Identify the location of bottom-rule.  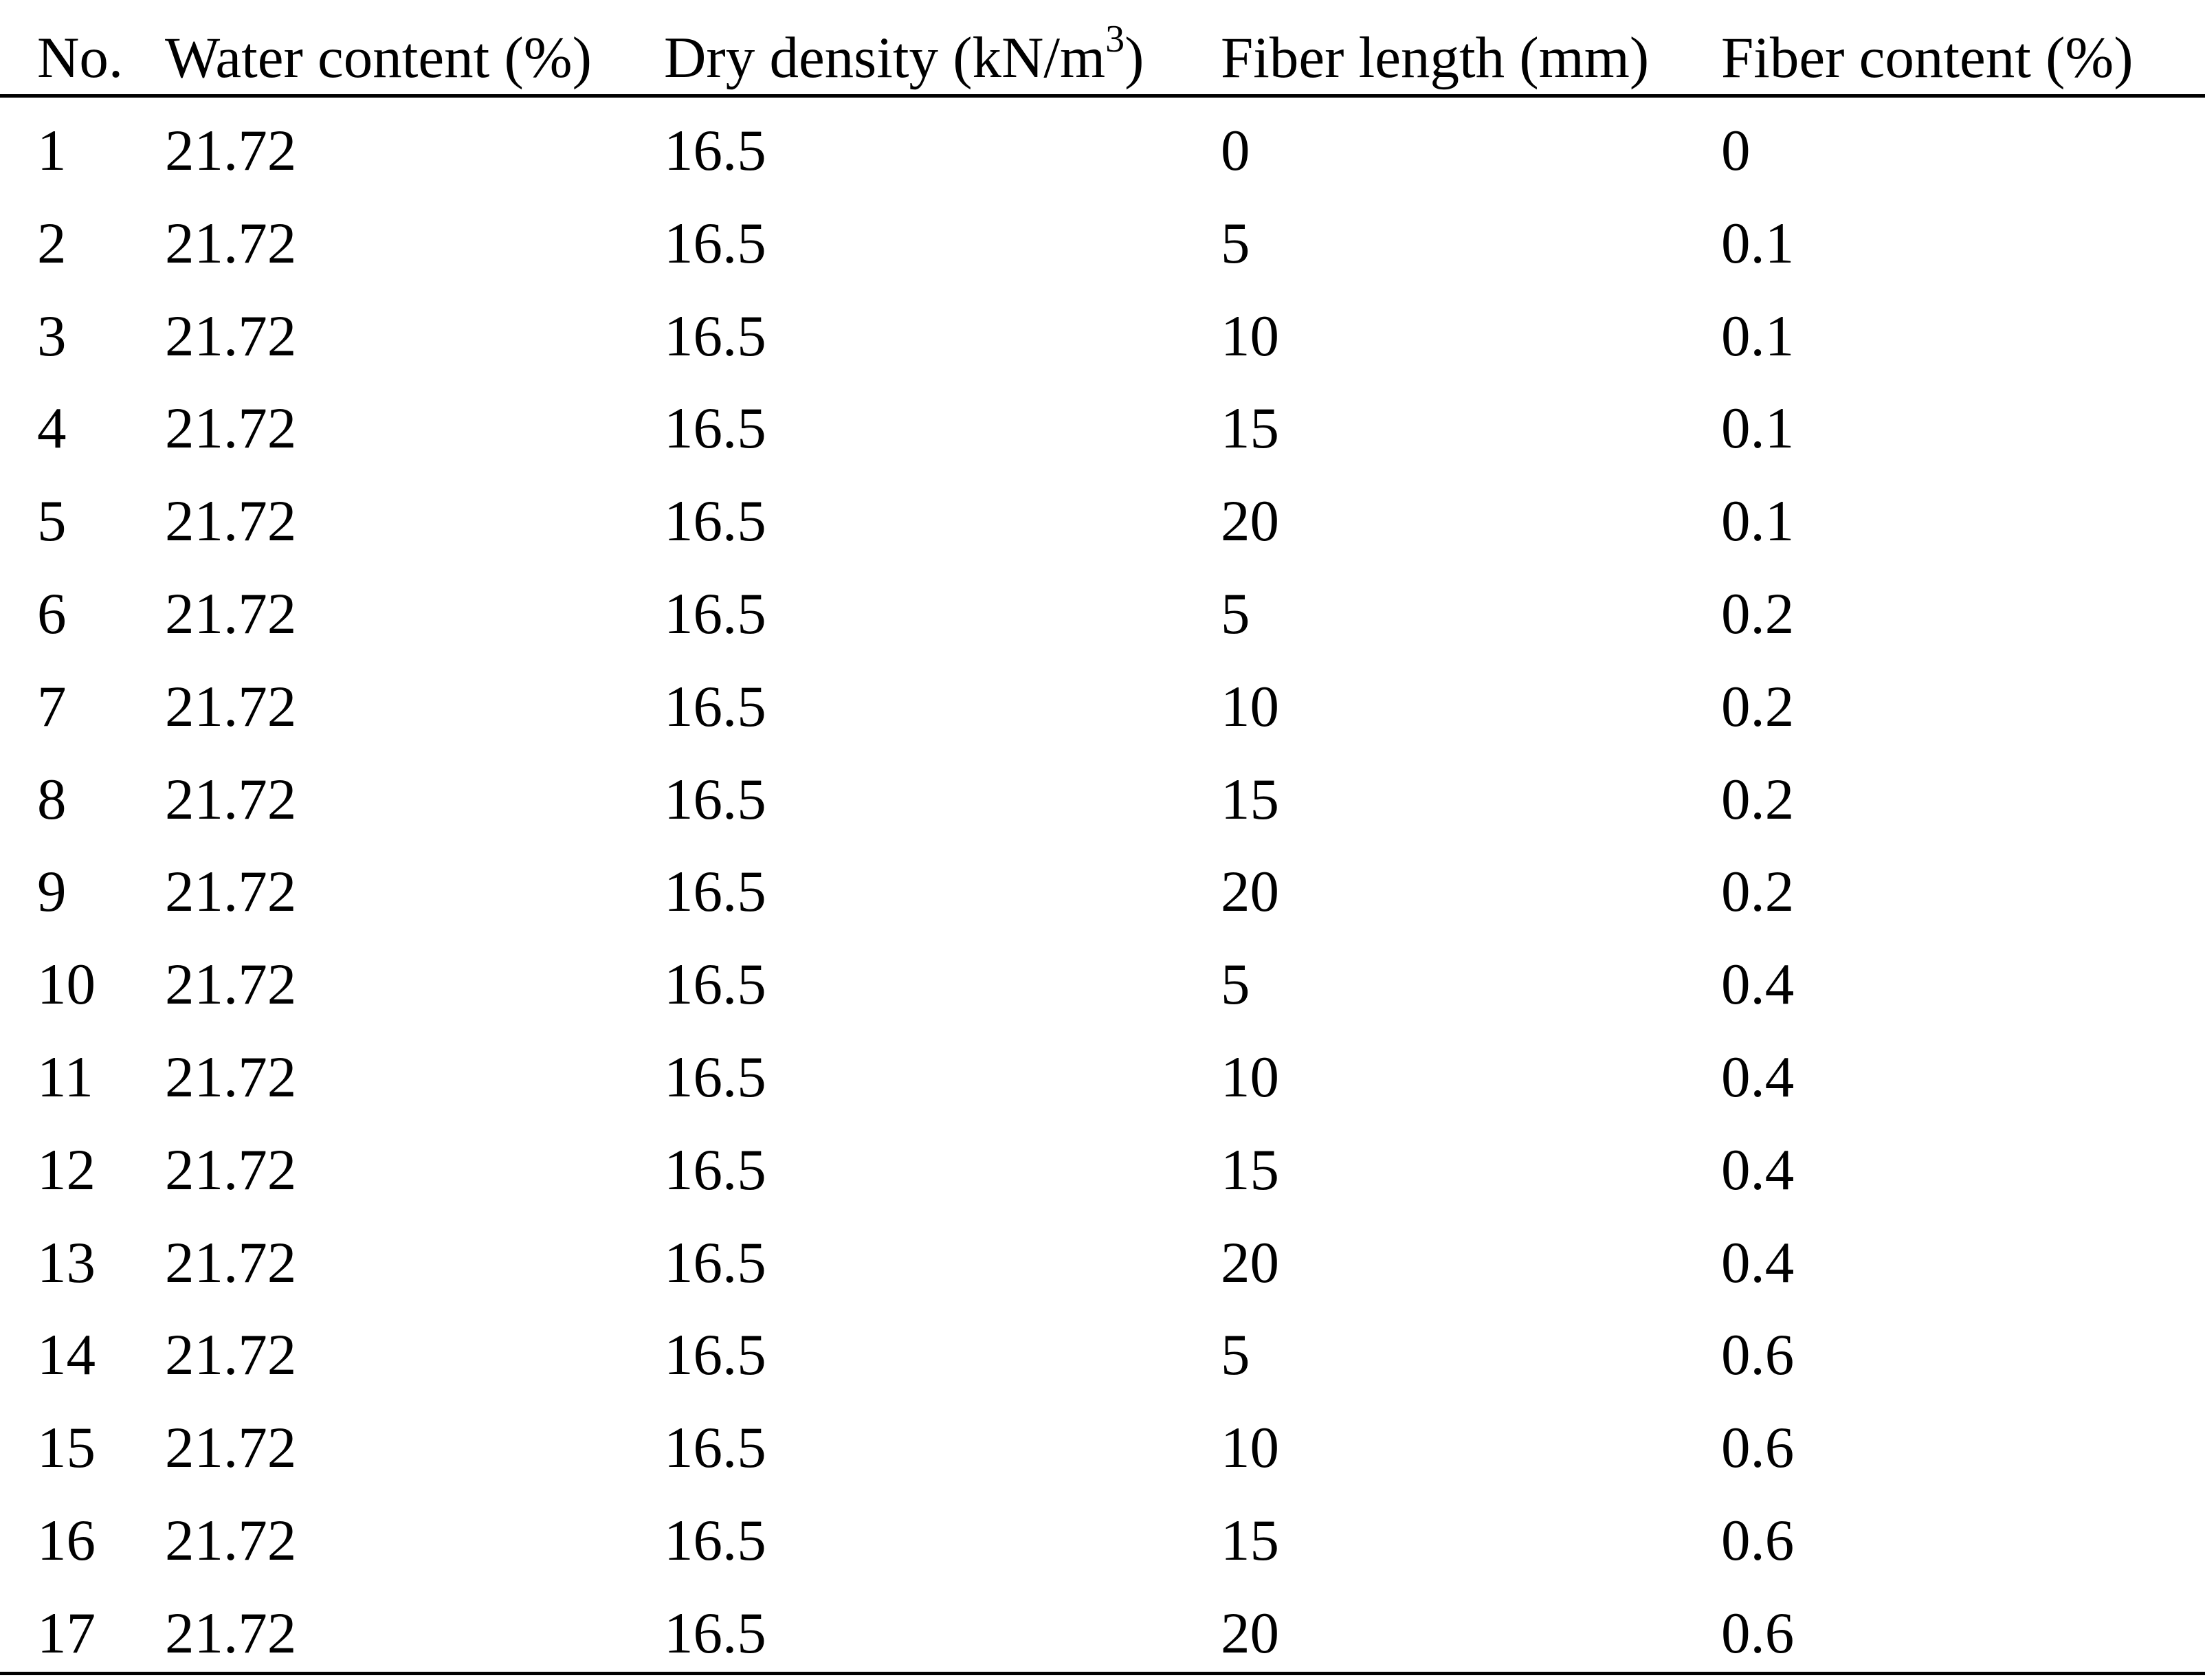
(1102, 1673).